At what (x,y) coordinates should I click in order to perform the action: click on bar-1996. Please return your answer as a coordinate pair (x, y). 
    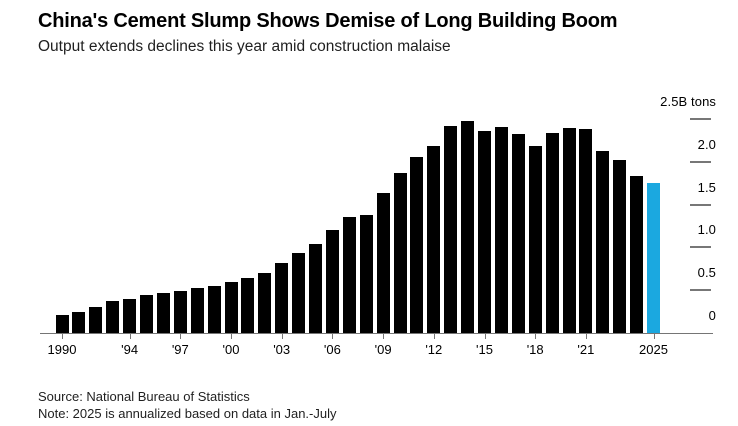
    Looking at the image, I should click on (163, 312).